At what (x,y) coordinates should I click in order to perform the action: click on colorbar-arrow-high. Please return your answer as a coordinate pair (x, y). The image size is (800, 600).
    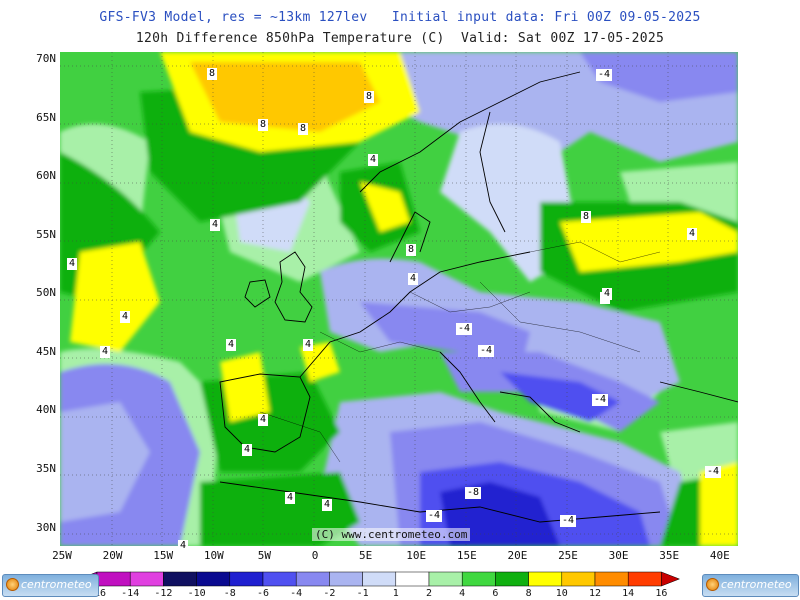
    Looking at the image, I should click on (671, 579).